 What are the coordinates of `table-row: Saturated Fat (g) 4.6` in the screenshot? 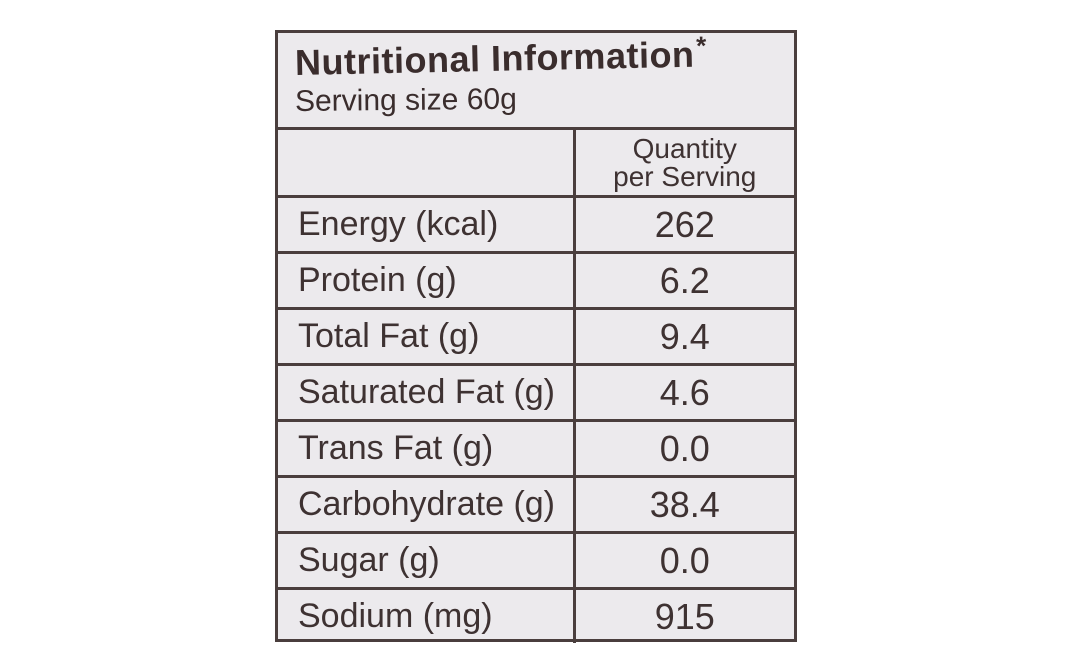 It's located at (536, 392).